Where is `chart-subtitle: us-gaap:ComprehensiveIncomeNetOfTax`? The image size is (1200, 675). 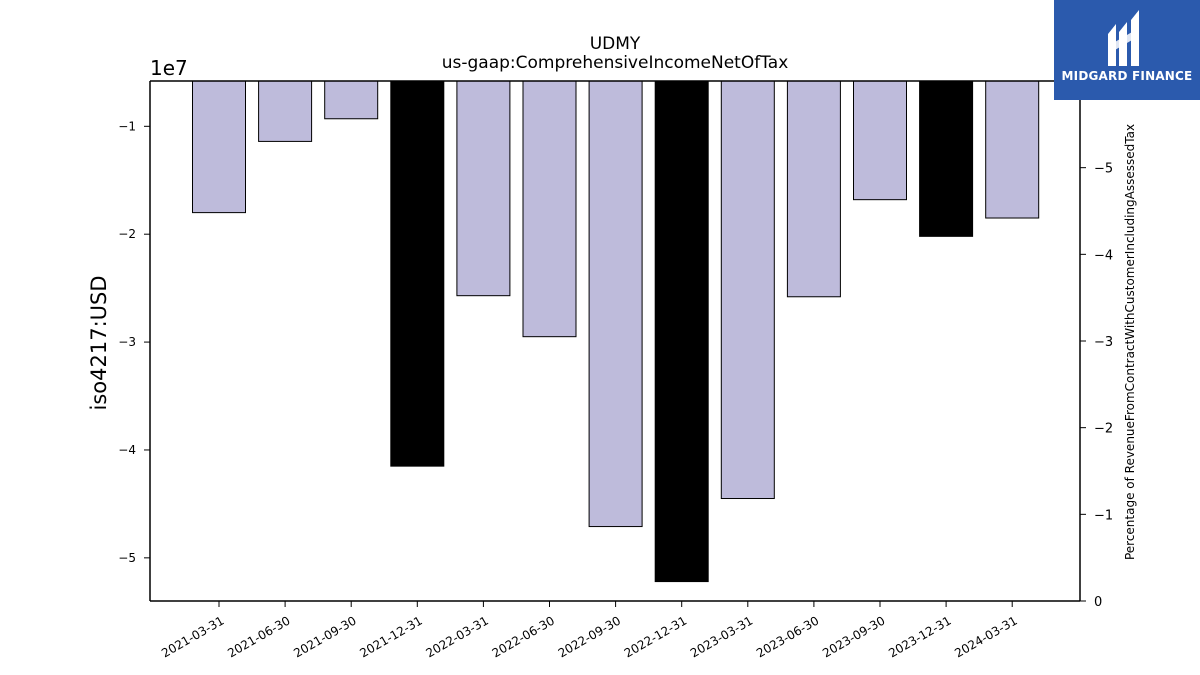
chart-subtitle: us-gaap:ComprehensiveIncomeNetOfTax is located at coordinates (615, 63).